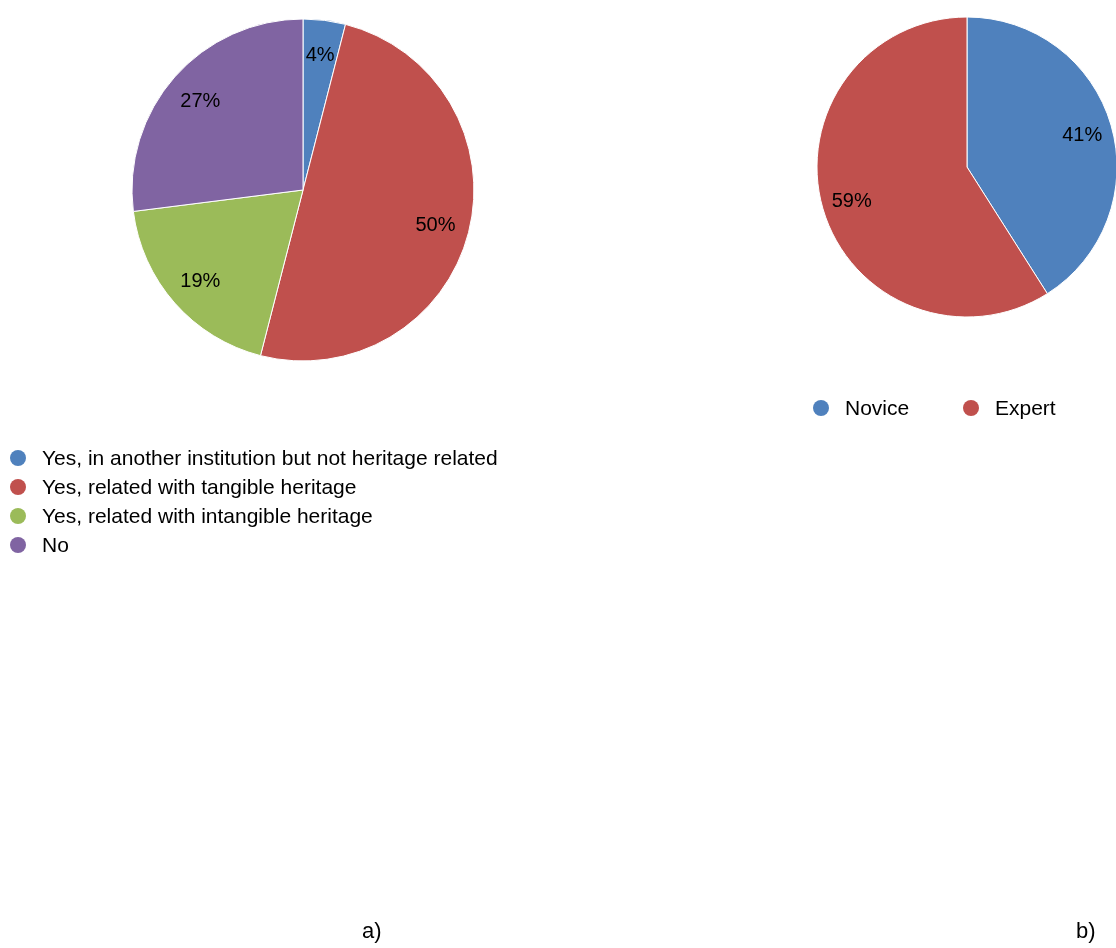  I want to click on text: b), so click(1086, 931).